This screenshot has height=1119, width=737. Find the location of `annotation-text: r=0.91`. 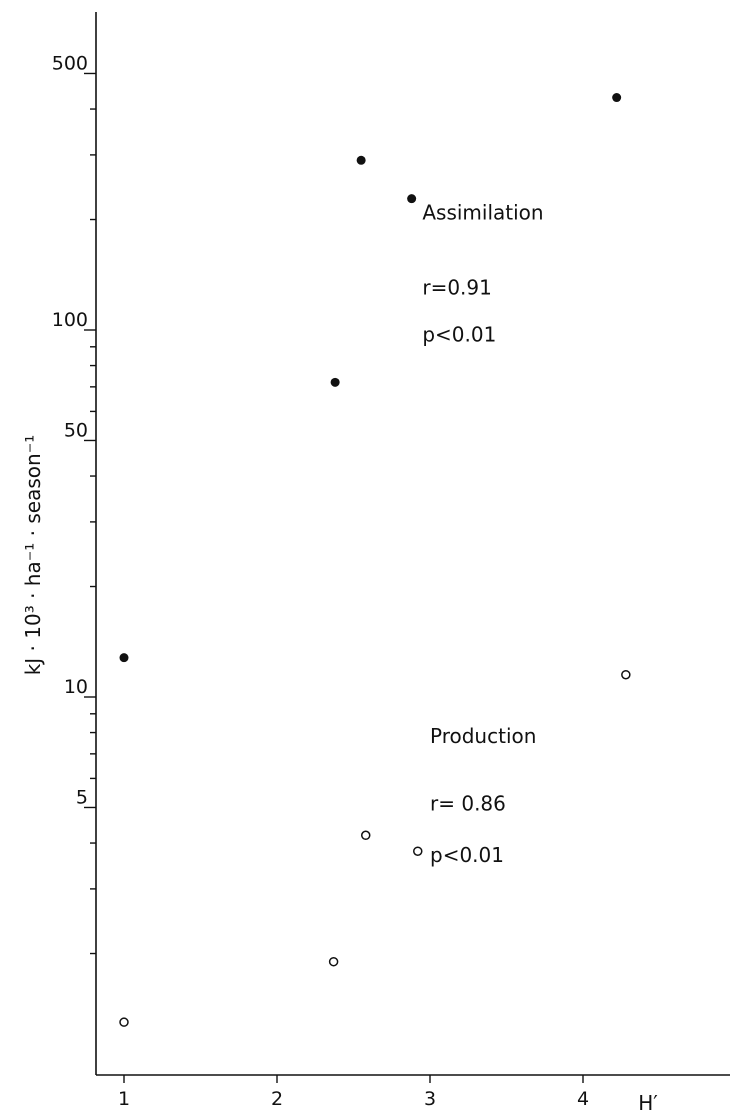

annotation-text: r=0.91 is located at coordinates (457, 287).